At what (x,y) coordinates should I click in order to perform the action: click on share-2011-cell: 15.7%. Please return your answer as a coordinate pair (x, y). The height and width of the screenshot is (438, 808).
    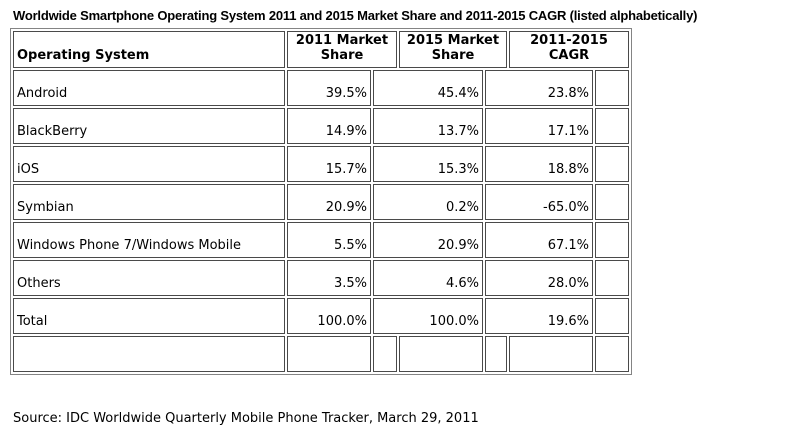
    Looking at the image, I should click on (329, 163).